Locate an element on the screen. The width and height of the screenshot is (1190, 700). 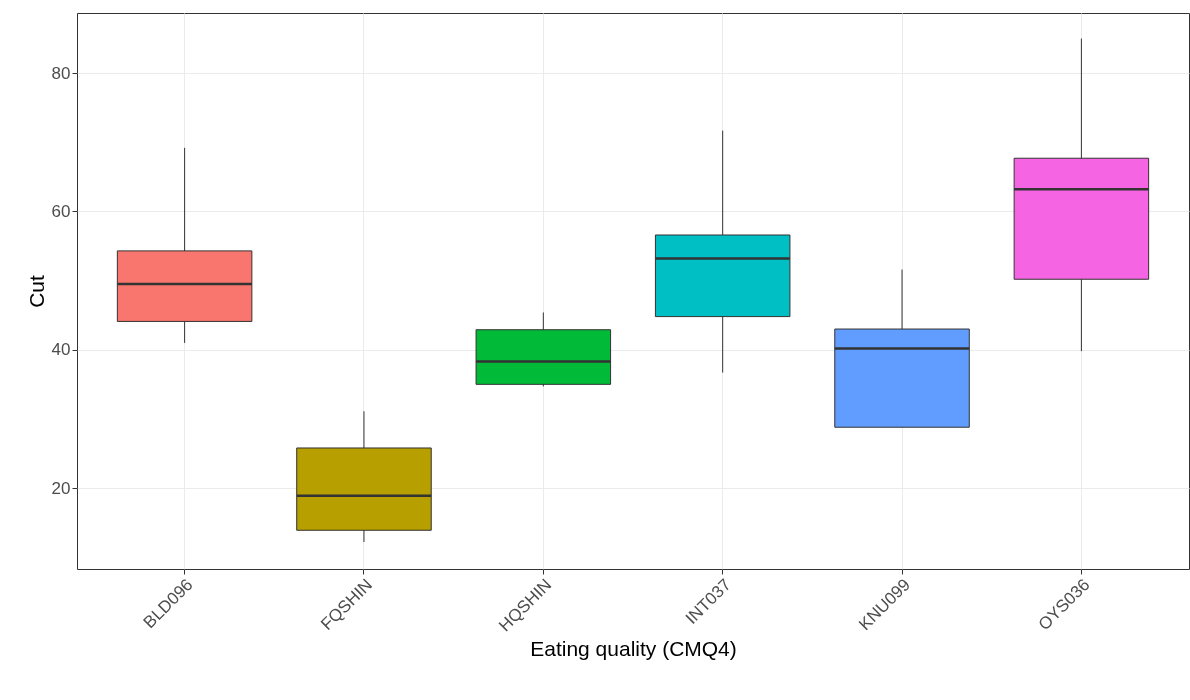
y-axis-title: Cut is located at coordinates (36, 291).